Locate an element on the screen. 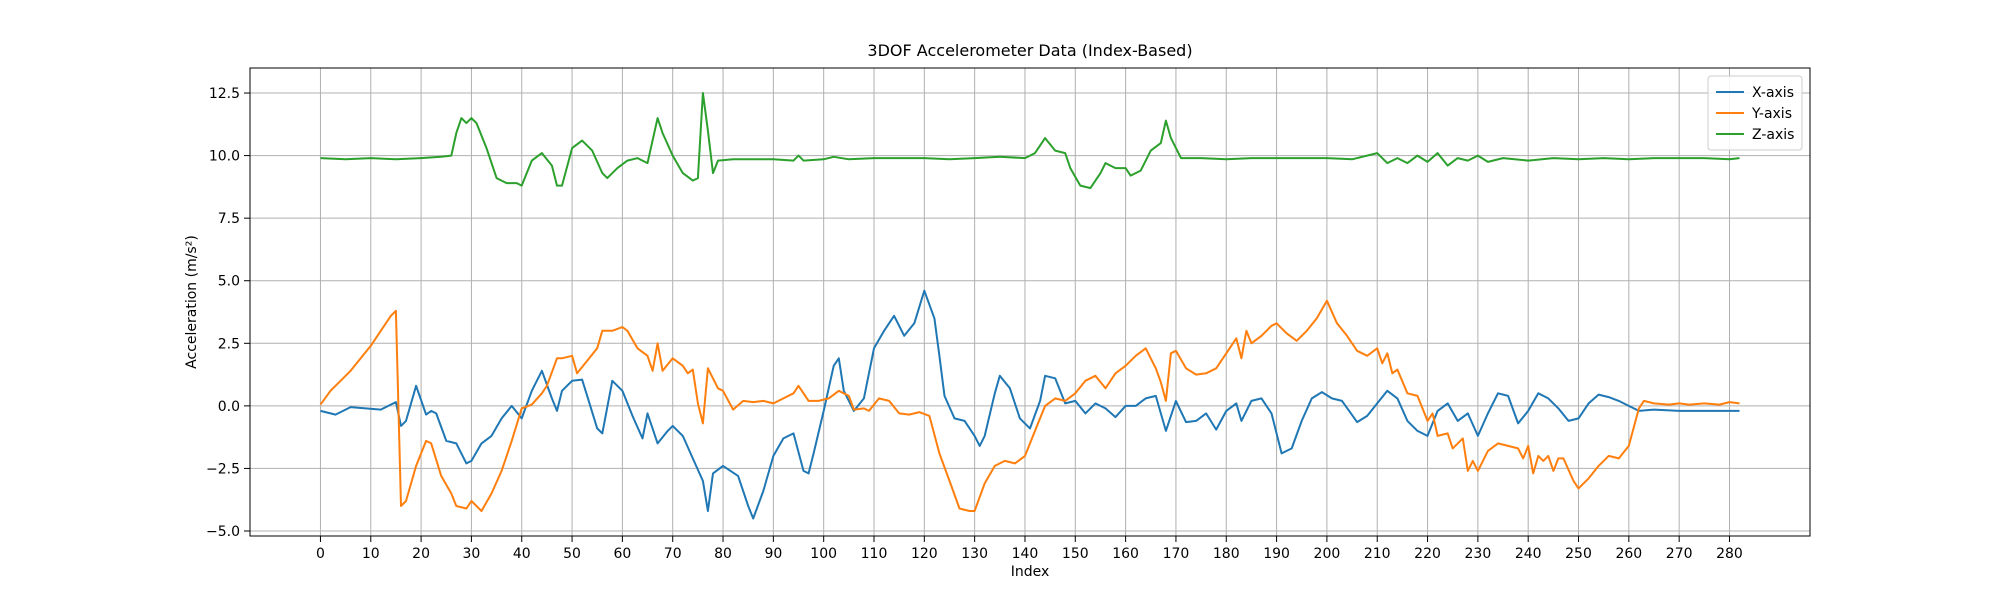 The height and width of the screenshot is (600, 2000). legend-entry-label: Z-axis is located at coordinates (1773, 135).